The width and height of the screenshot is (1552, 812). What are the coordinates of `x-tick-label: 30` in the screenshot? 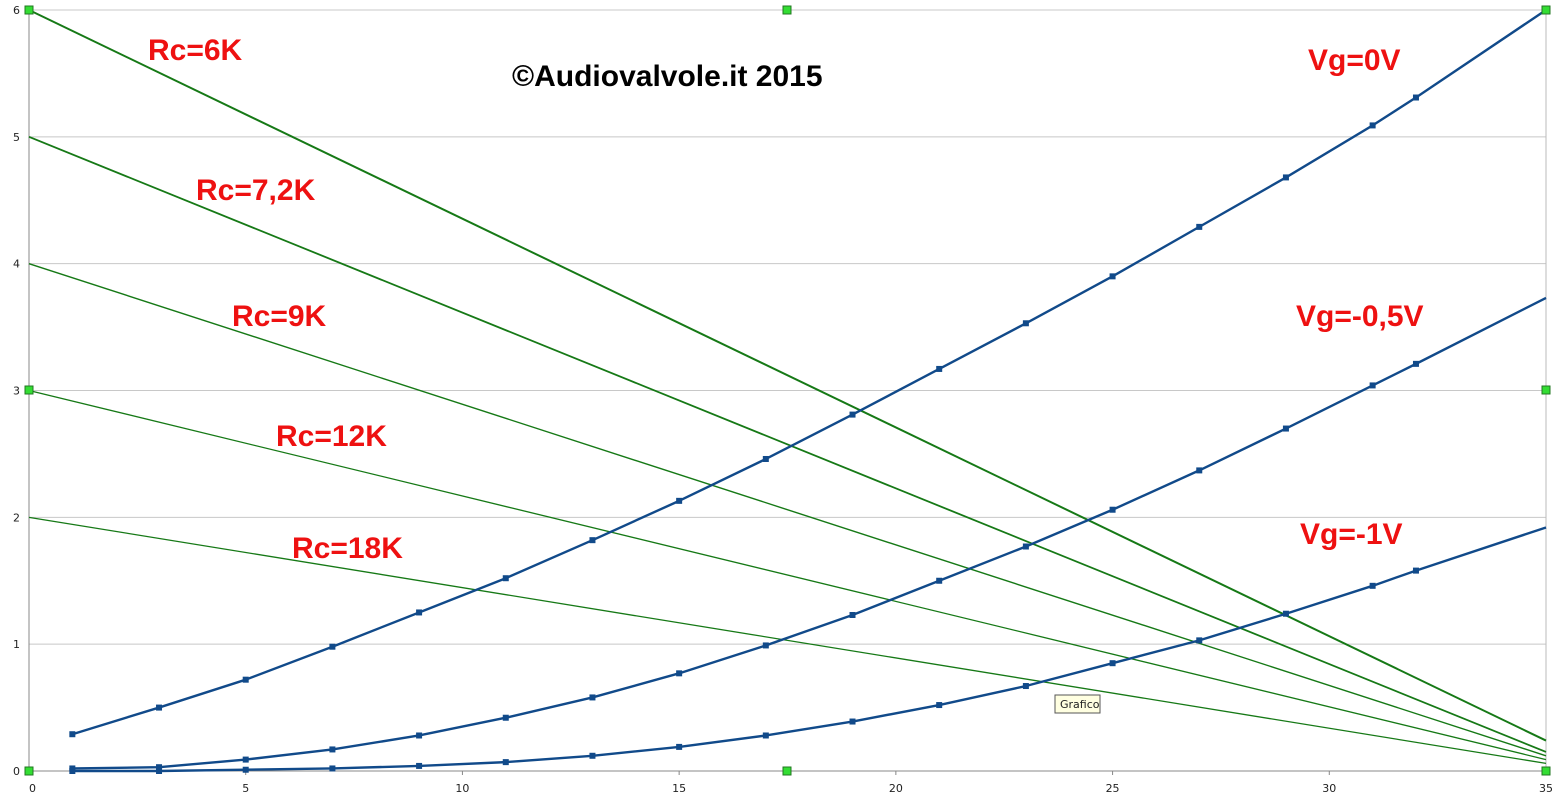 It's located at (1329, 788).